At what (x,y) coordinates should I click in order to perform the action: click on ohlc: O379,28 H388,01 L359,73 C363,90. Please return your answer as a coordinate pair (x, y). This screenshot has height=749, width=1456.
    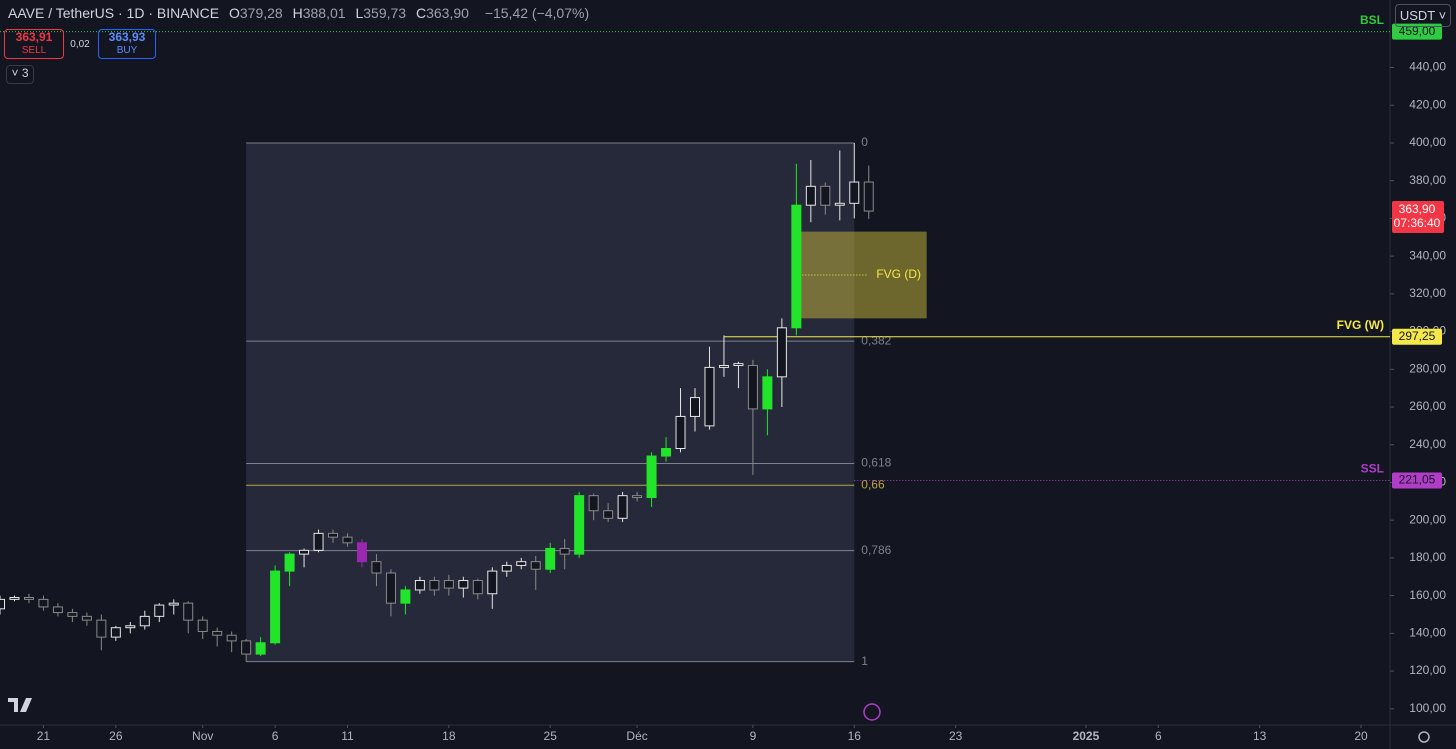
    Looking at the image, I should click on (354, 13).